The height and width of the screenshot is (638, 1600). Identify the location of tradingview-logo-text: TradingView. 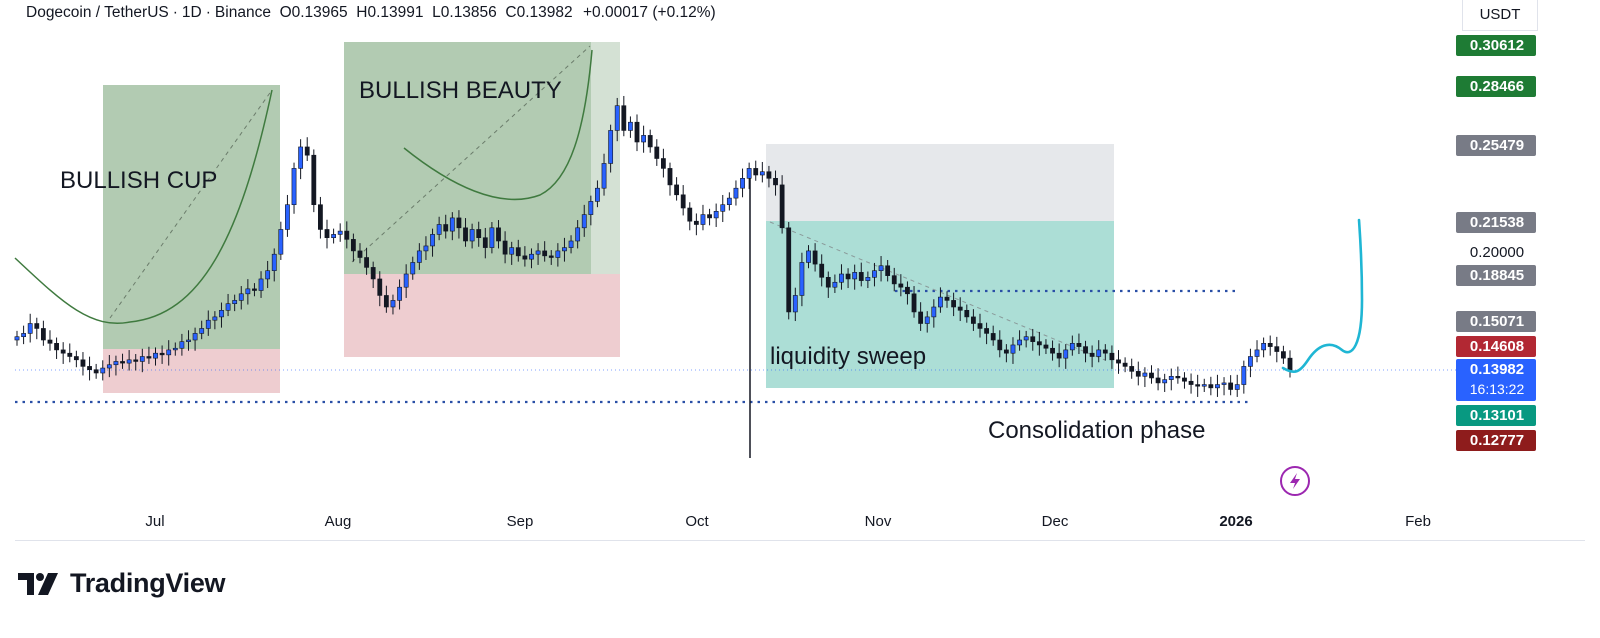
(148, 583).